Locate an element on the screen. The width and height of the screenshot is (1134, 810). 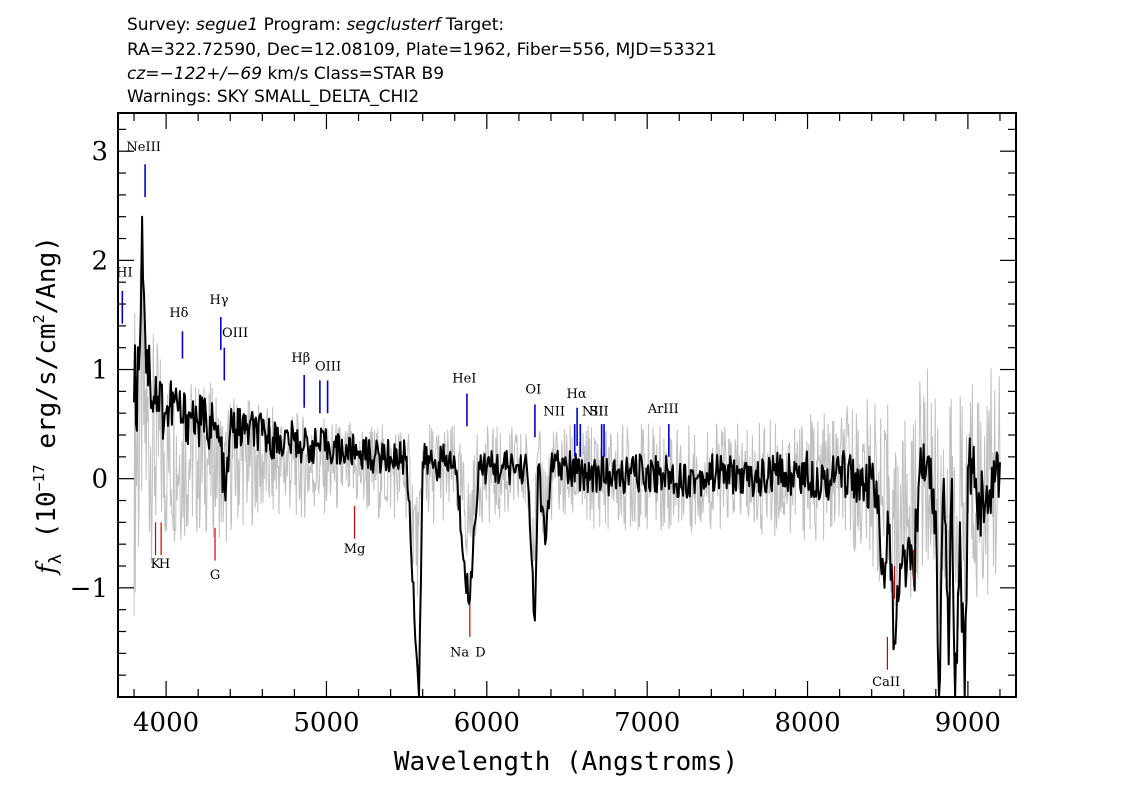
header-target-label: Target: is located at coordinates (472, 25).